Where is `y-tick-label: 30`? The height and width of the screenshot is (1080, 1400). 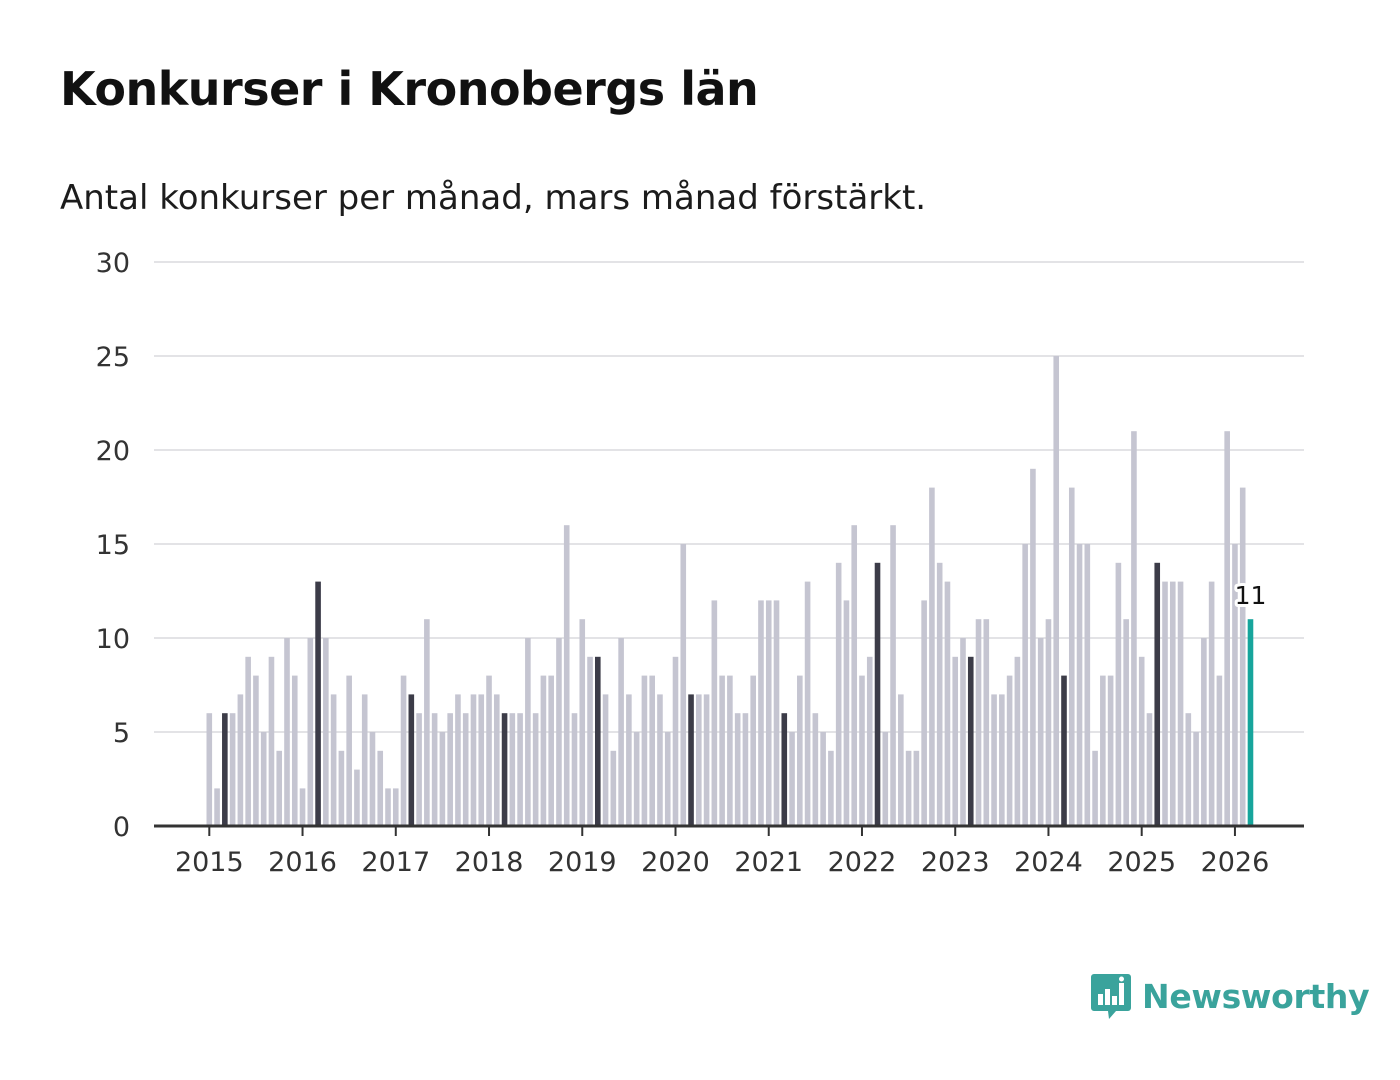 y-tick-label: 30 is located at coordinates (113, 263).